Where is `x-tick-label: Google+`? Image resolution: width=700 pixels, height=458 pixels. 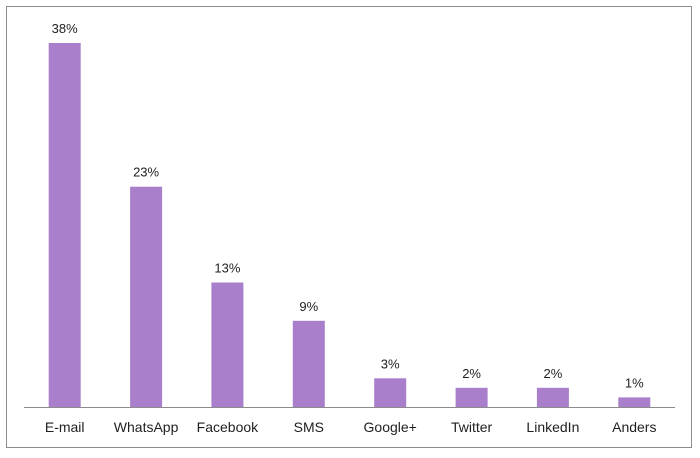
x-tick-label: Google+ is located at coordinates (390, 427).